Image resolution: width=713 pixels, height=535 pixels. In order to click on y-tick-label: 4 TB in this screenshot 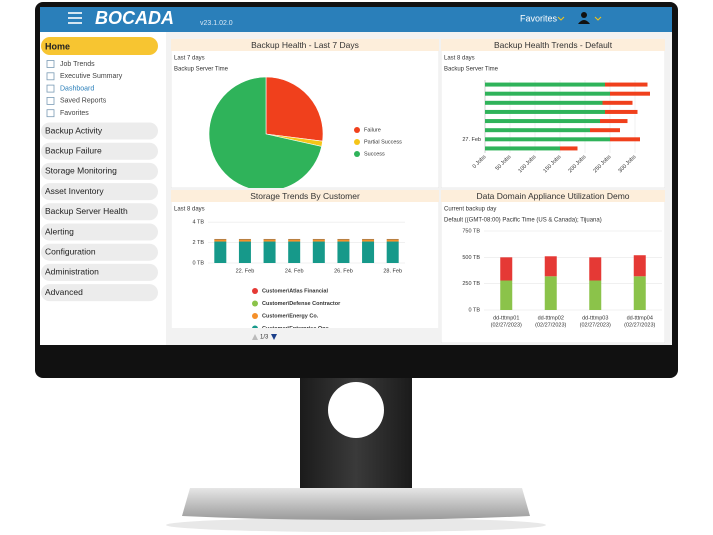, I will do `click(198, 223)`.